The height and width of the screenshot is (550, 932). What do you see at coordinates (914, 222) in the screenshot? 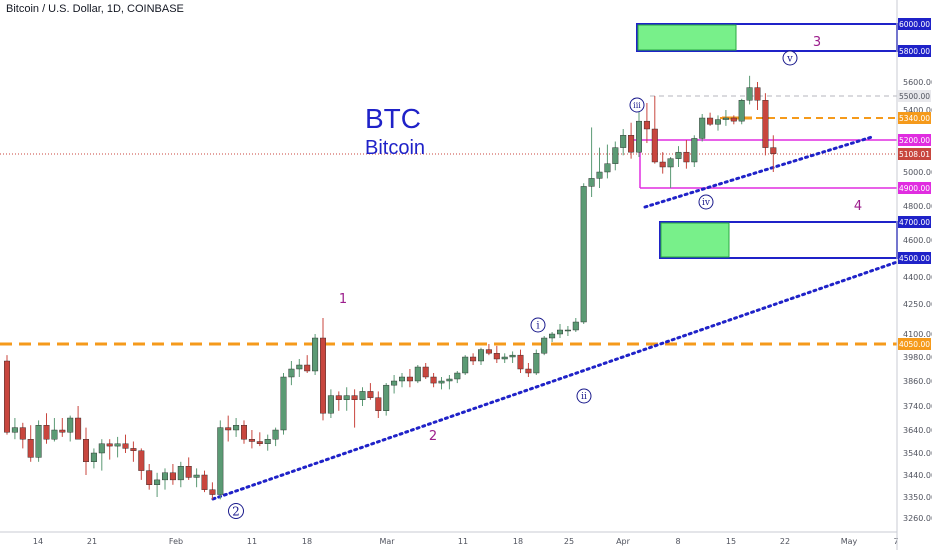
I see `price-tag-label: 4700.00` at bounding box center [914, 222].